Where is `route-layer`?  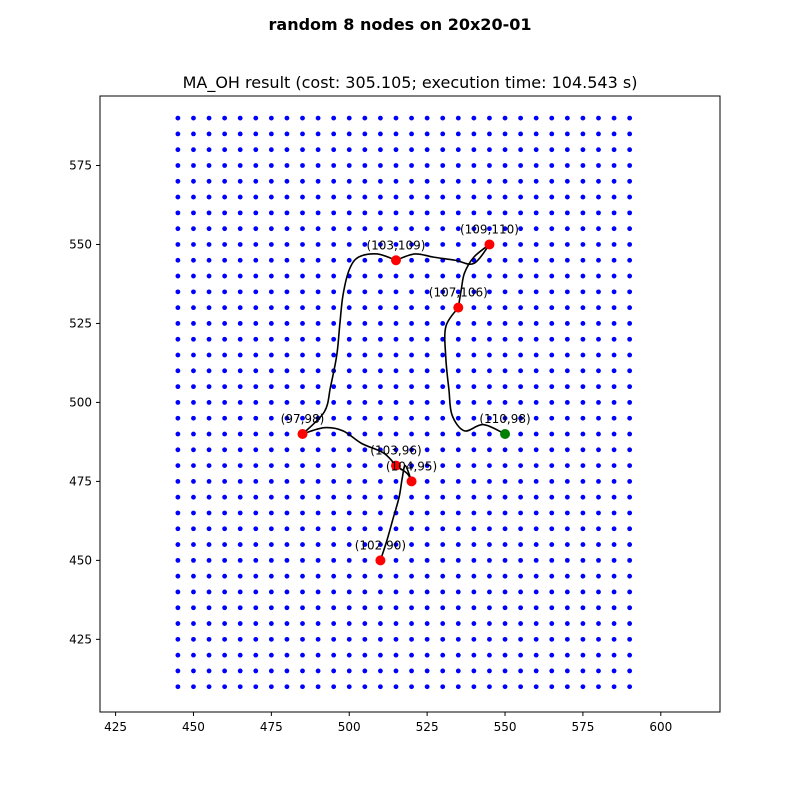
route-layer is located at coordinates (403, 402).